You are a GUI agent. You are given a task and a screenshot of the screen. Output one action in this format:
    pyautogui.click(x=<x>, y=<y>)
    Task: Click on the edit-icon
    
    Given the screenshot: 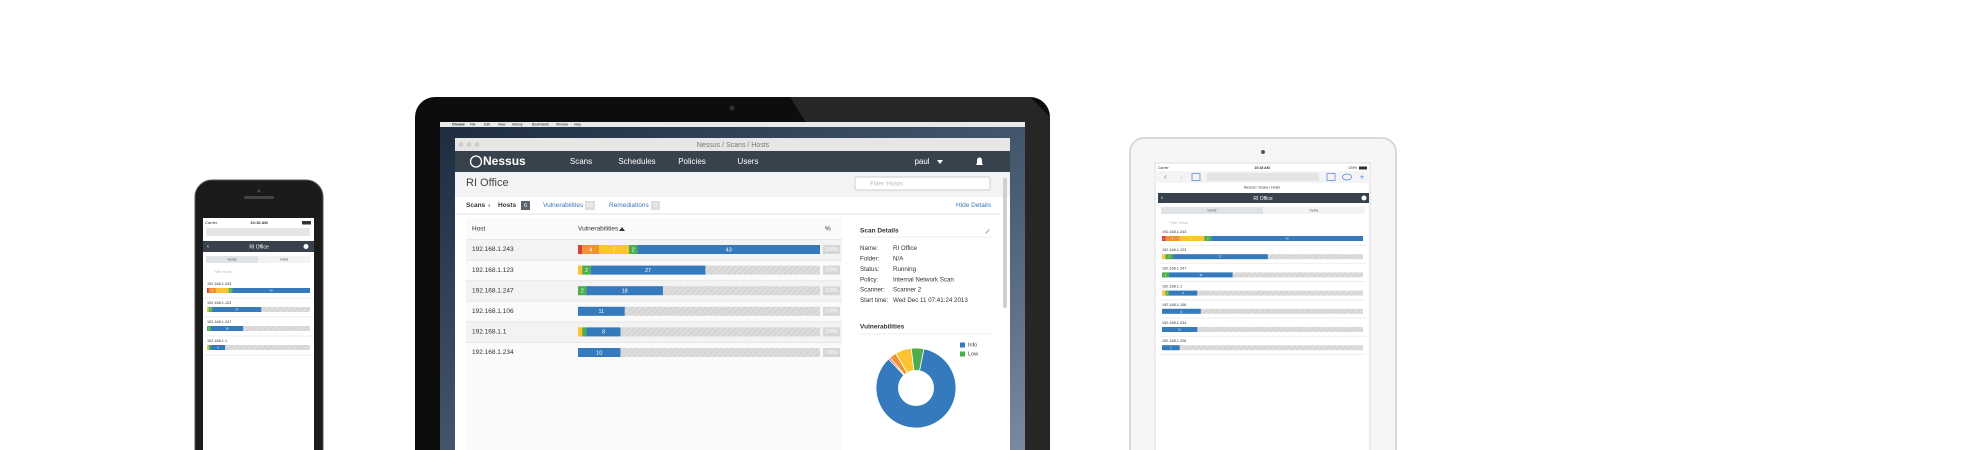 What is the action you would take?
    pyautogui.click(x=987, y=231)
    